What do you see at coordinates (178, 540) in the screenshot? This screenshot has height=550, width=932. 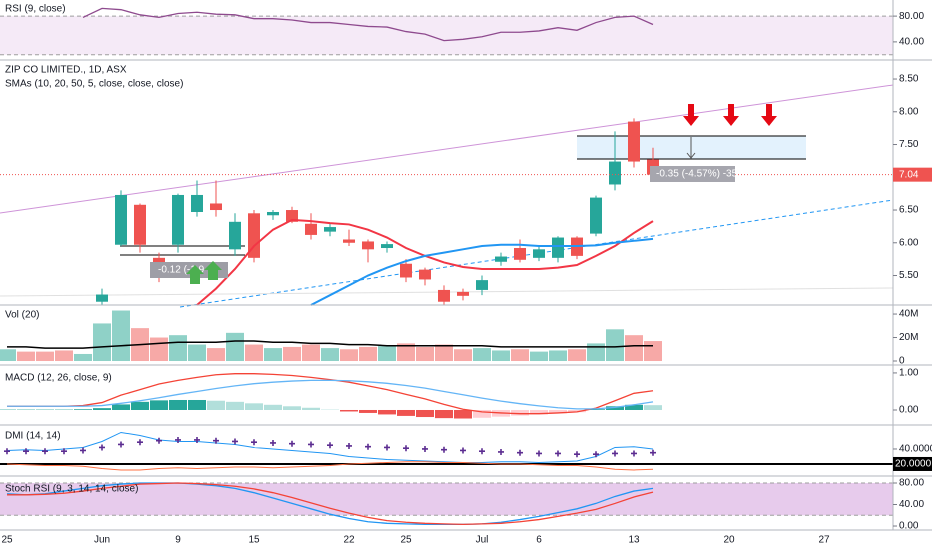 I see `x-tick-label: 9` at bounding box center [178, 540].